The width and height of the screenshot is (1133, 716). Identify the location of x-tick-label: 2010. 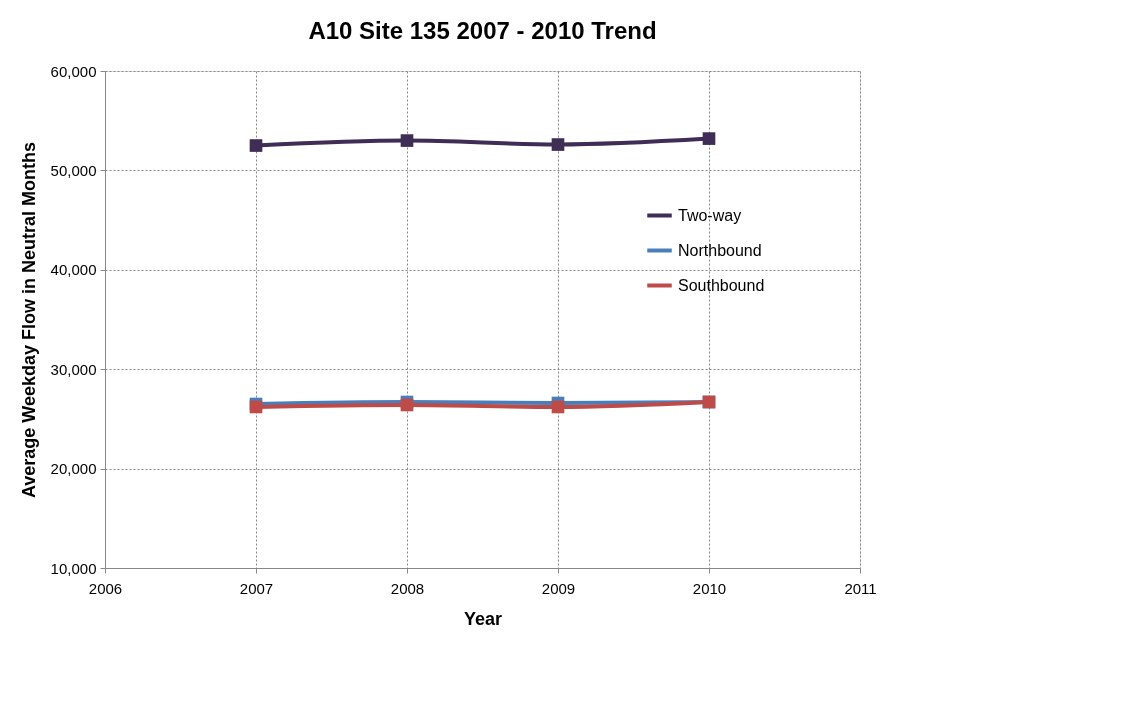
(709, 588).